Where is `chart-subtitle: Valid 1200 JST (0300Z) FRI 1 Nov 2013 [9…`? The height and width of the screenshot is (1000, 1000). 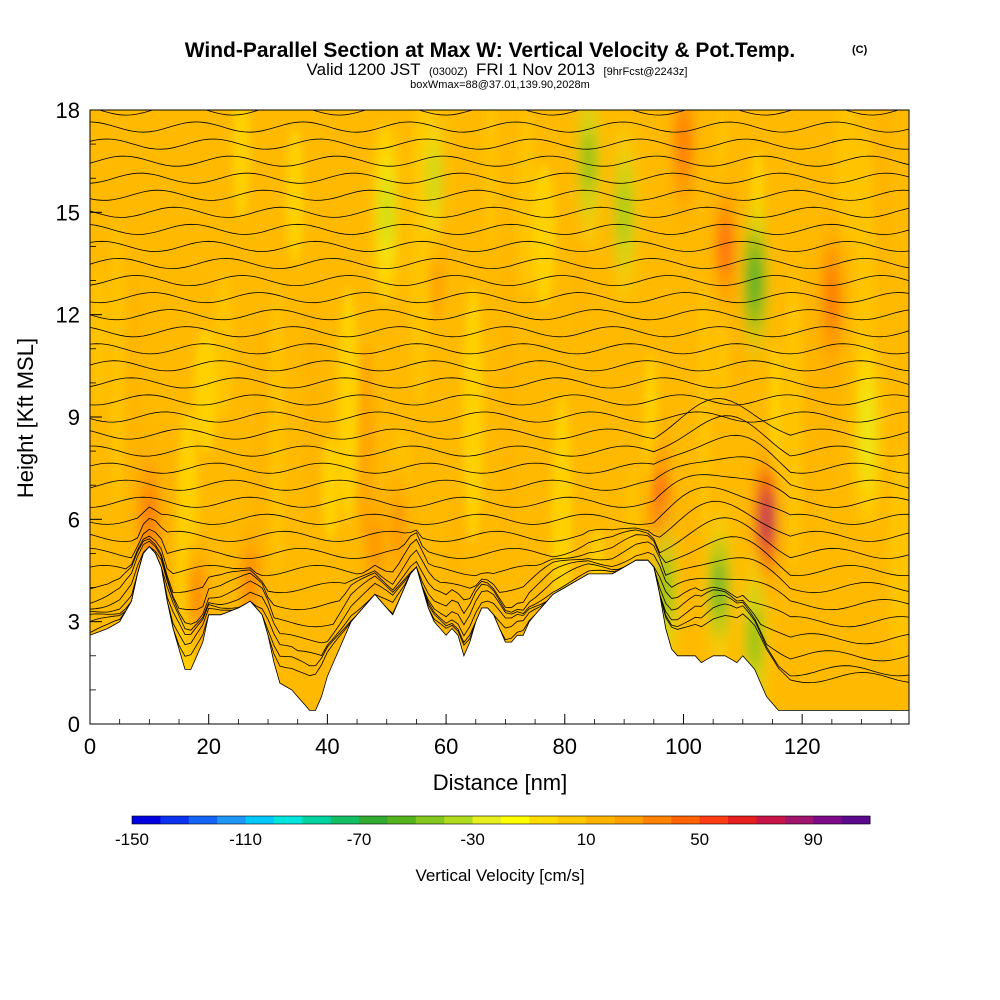 chart-subtitle: Valid 1200 JST (0300Z) FRI 1 Nov 2013 [9… is located at coordinates (497, 69).